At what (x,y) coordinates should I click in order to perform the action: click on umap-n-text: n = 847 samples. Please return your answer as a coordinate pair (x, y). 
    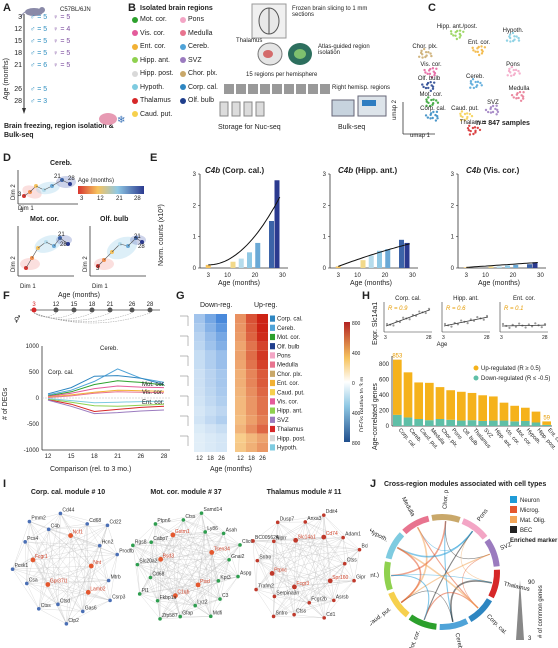
    Looking at the image, I should click on (503, 123).